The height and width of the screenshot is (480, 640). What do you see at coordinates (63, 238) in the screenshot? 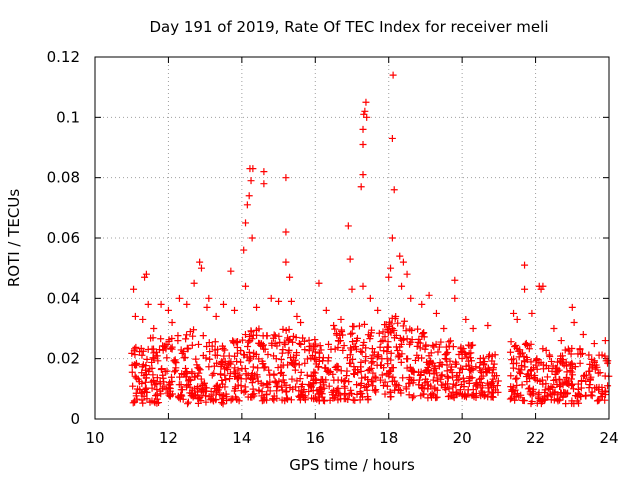
I see `y-tick-label: 0.06` at bounding box center [63, 238].